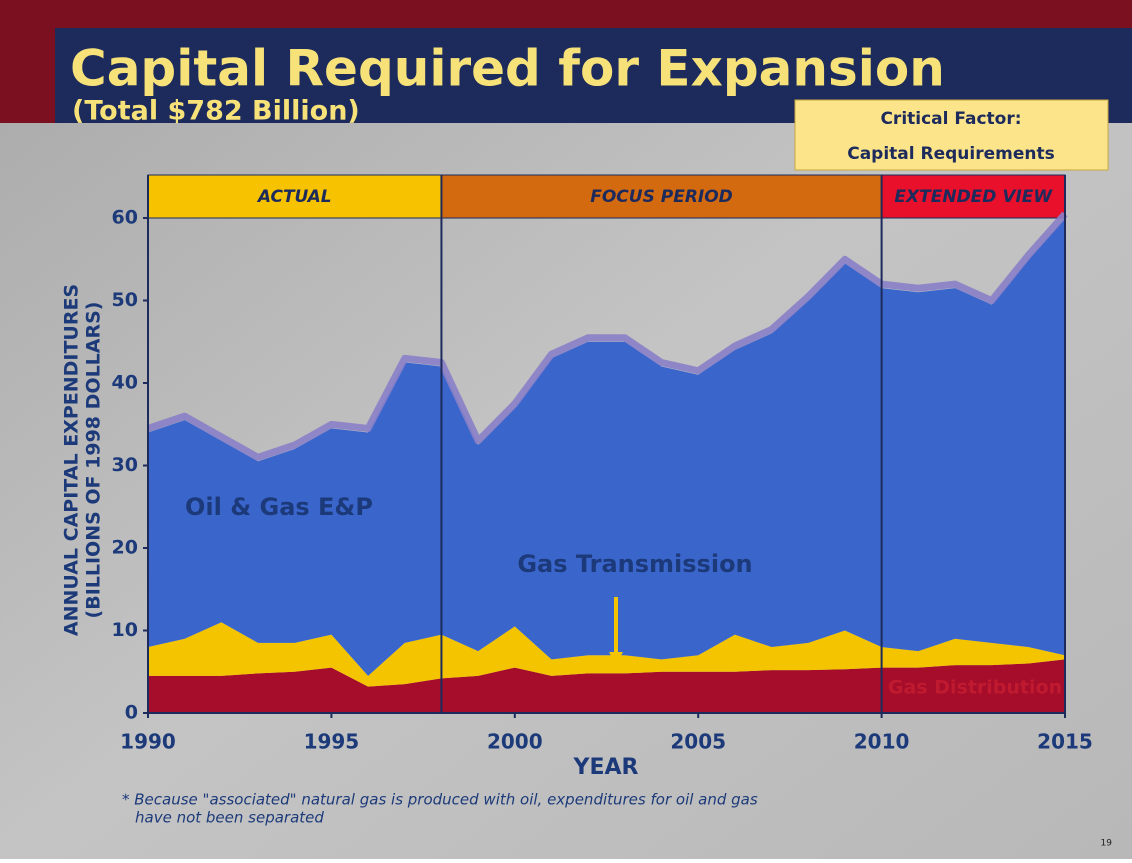 The image size is (1132, 863). I want to click on x-tick-label: 1990, so click(148, 742).